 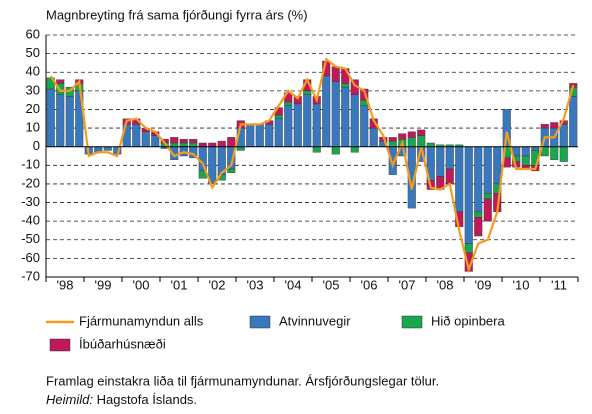 I want to click on x-tick-label: '07, so click(x=407, y=284).